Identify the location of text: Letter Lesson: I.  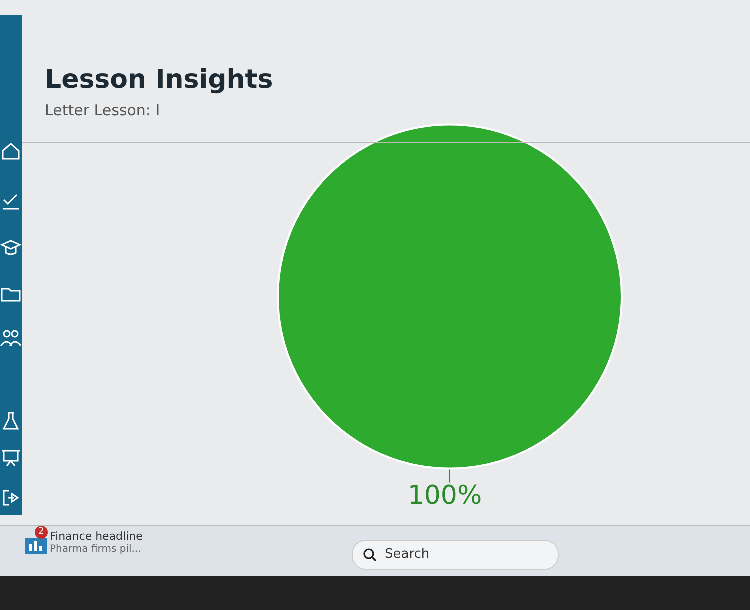
(102, 111).